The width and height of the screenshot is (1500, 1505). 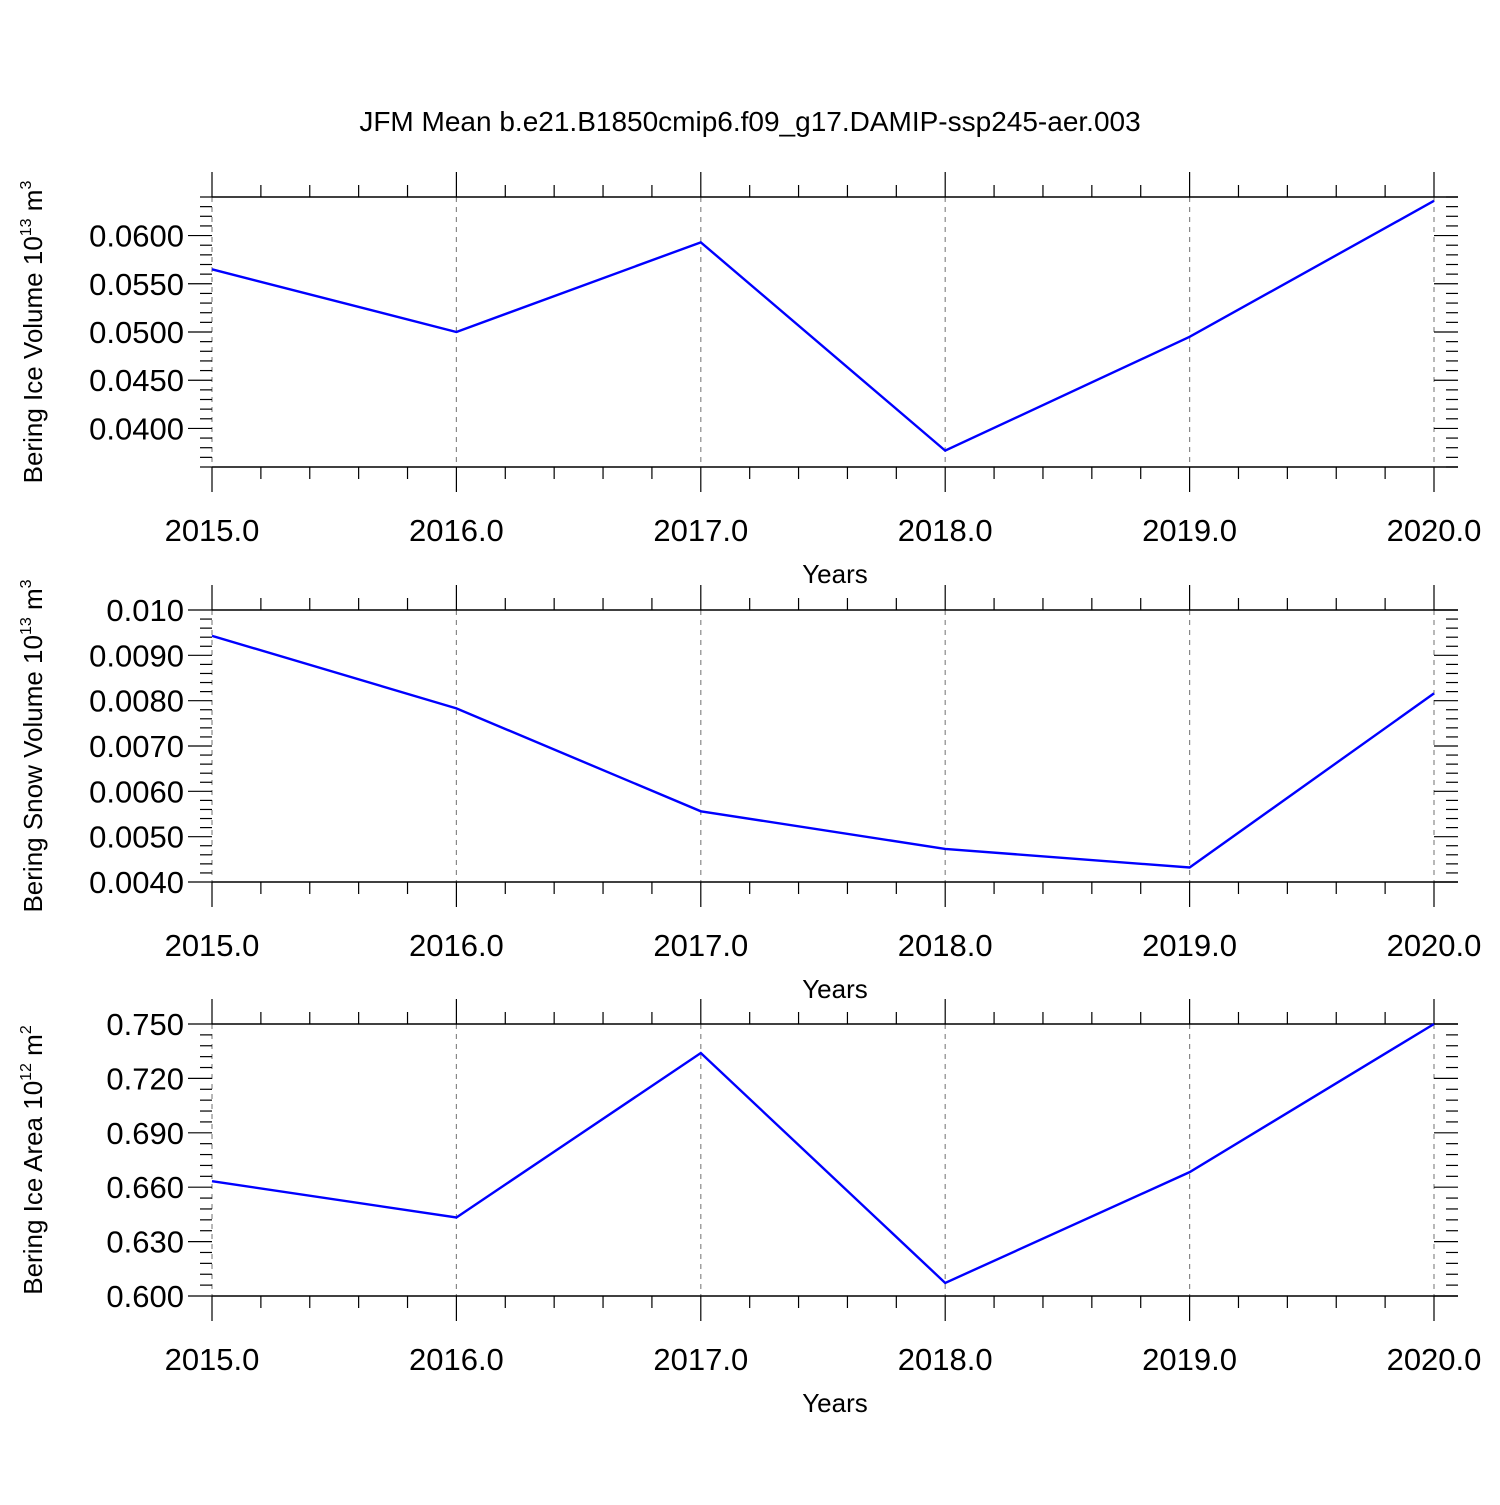 I want to click on y-tick-label: 0.750, so click(x=145, y=1024).